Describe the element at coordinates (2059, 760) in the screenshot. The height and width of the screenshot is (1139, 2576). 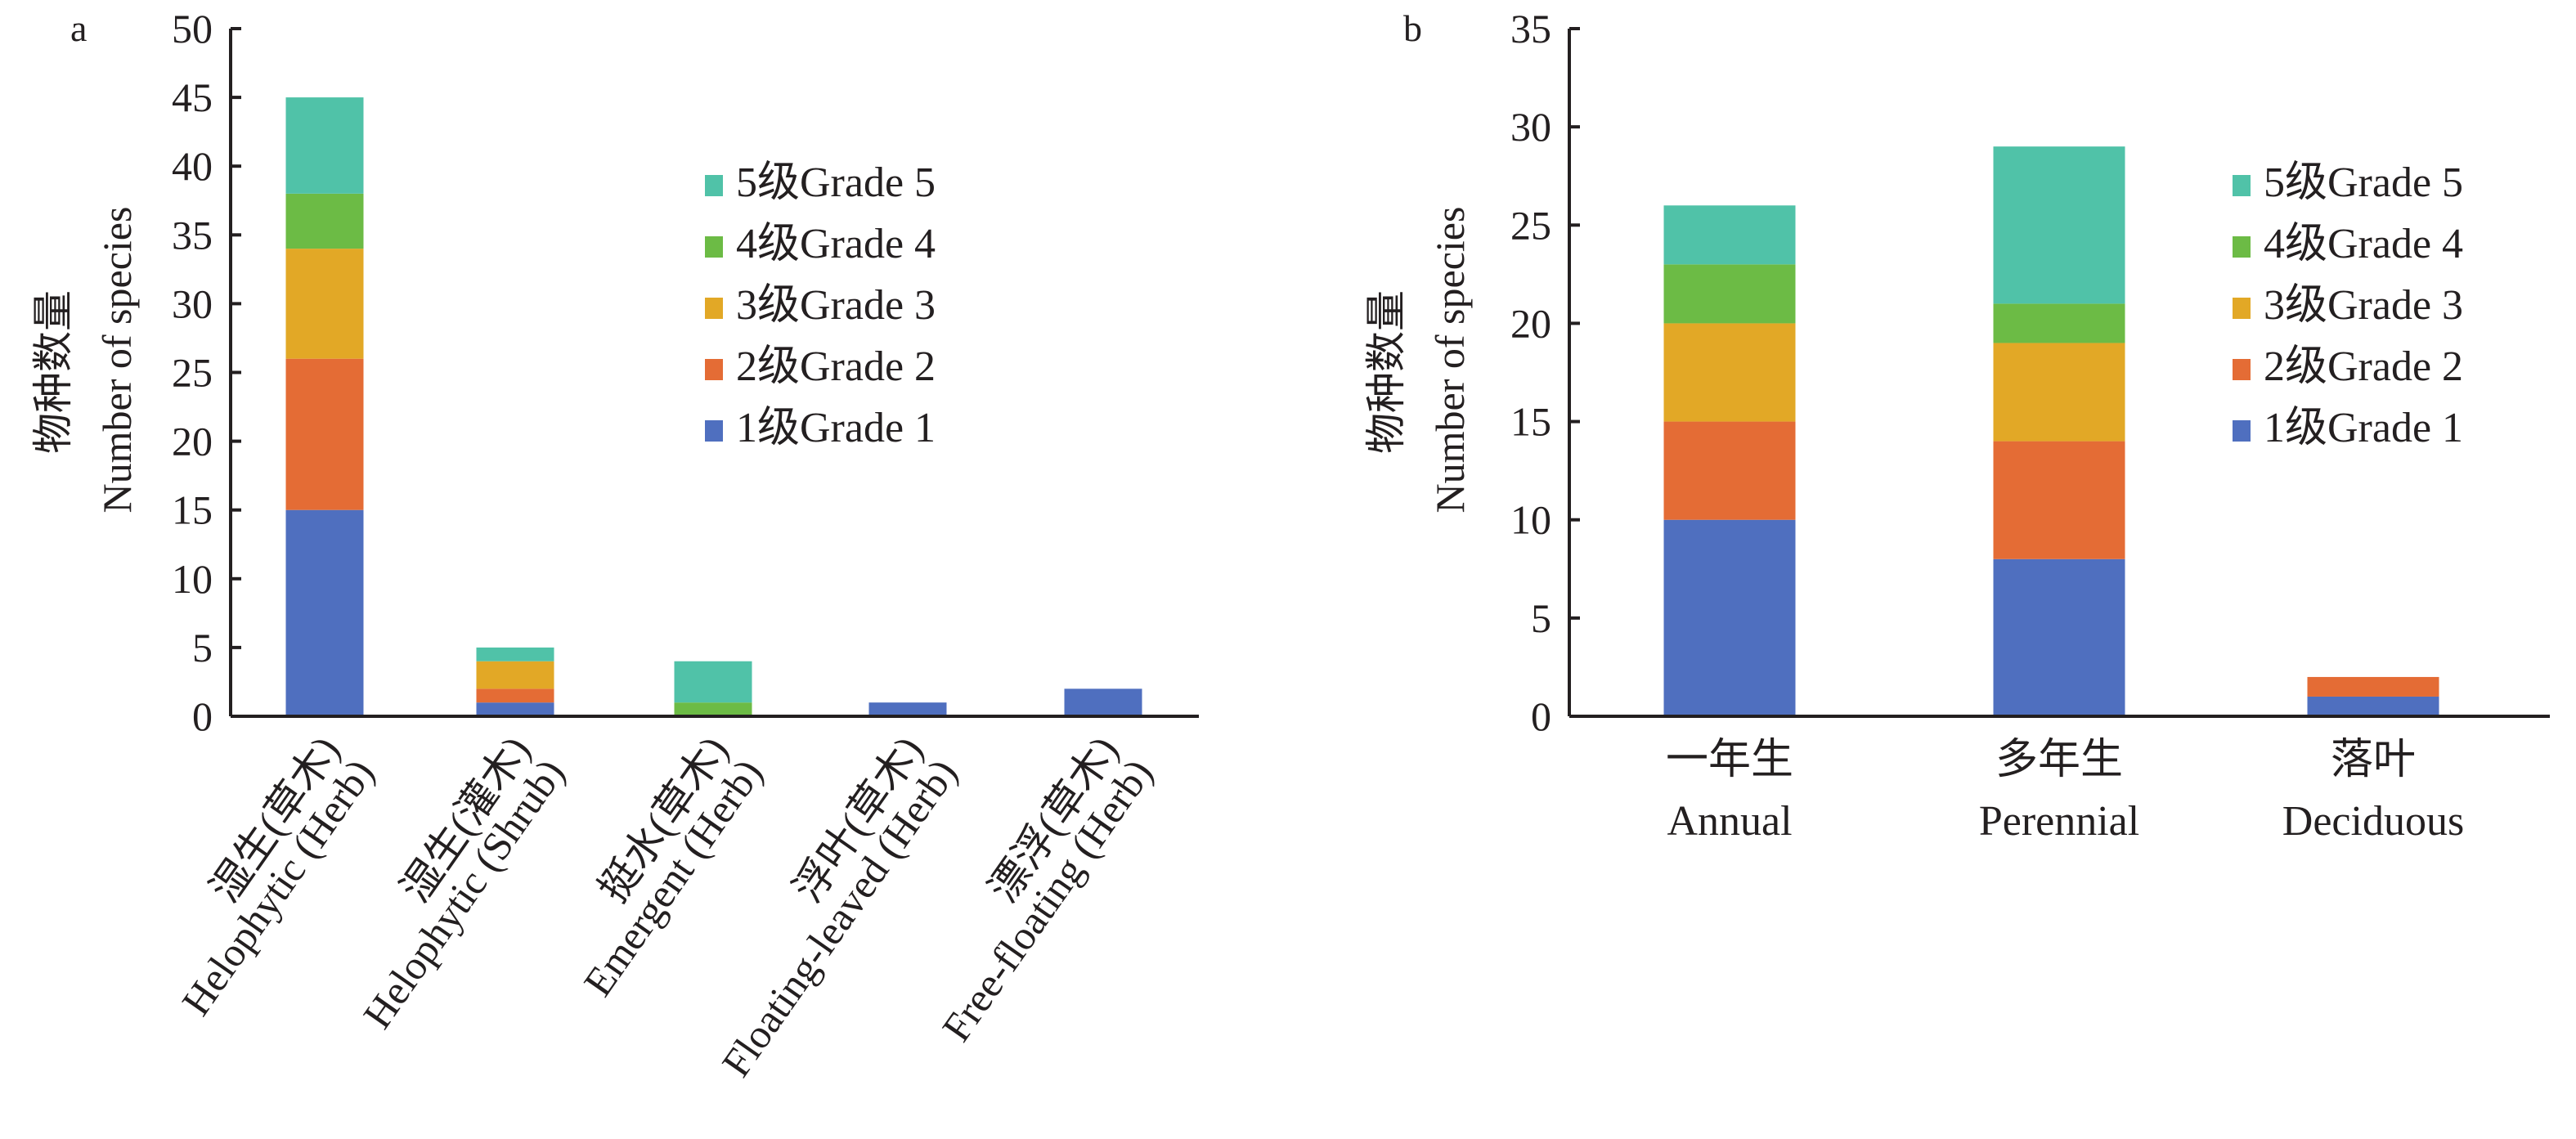
I see `x-tick-label-cn: 多年生` at that location.